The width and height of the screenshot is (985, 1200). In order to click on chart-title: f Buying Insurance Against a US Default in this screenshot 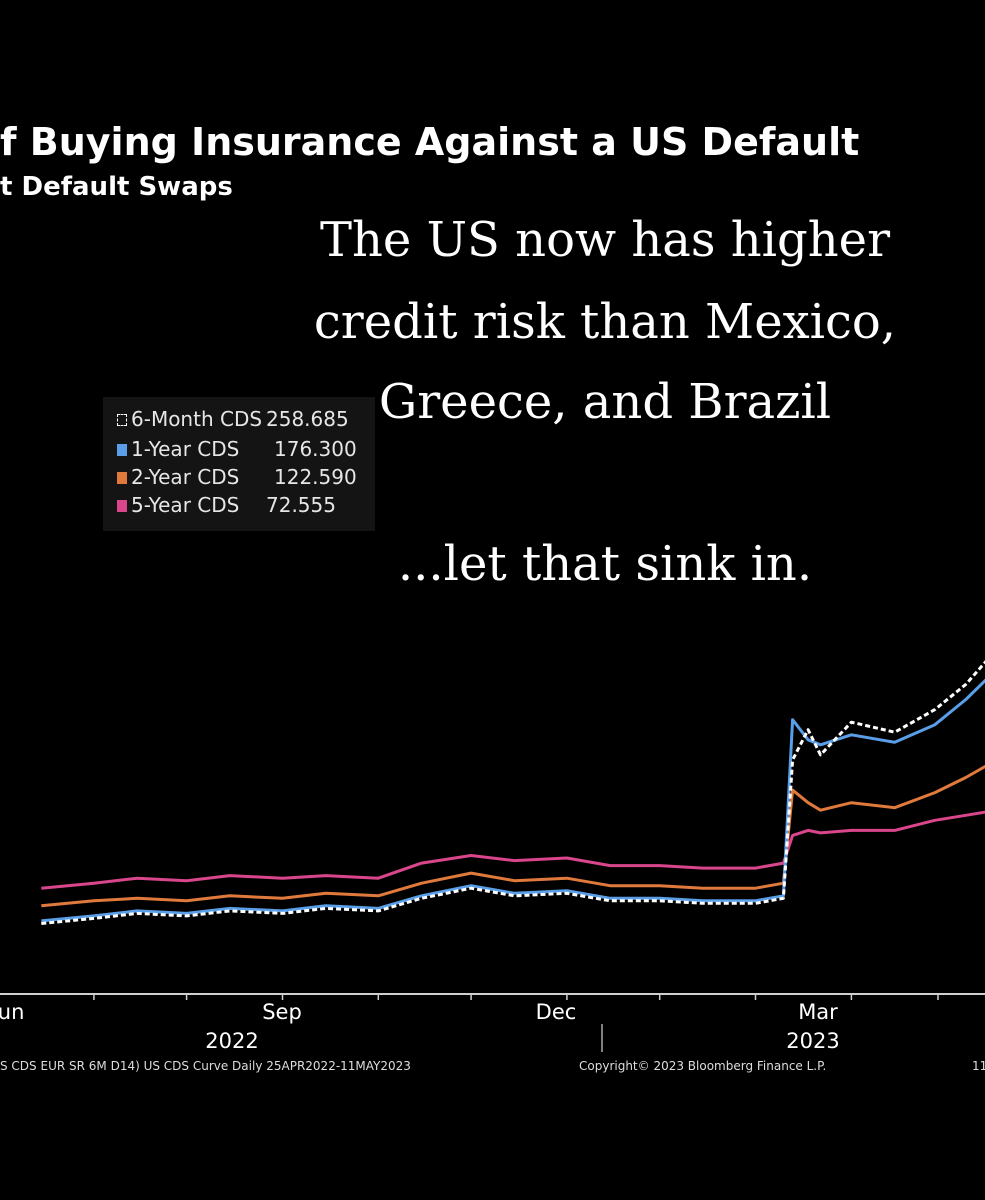, I will do `click(430, 142)`.